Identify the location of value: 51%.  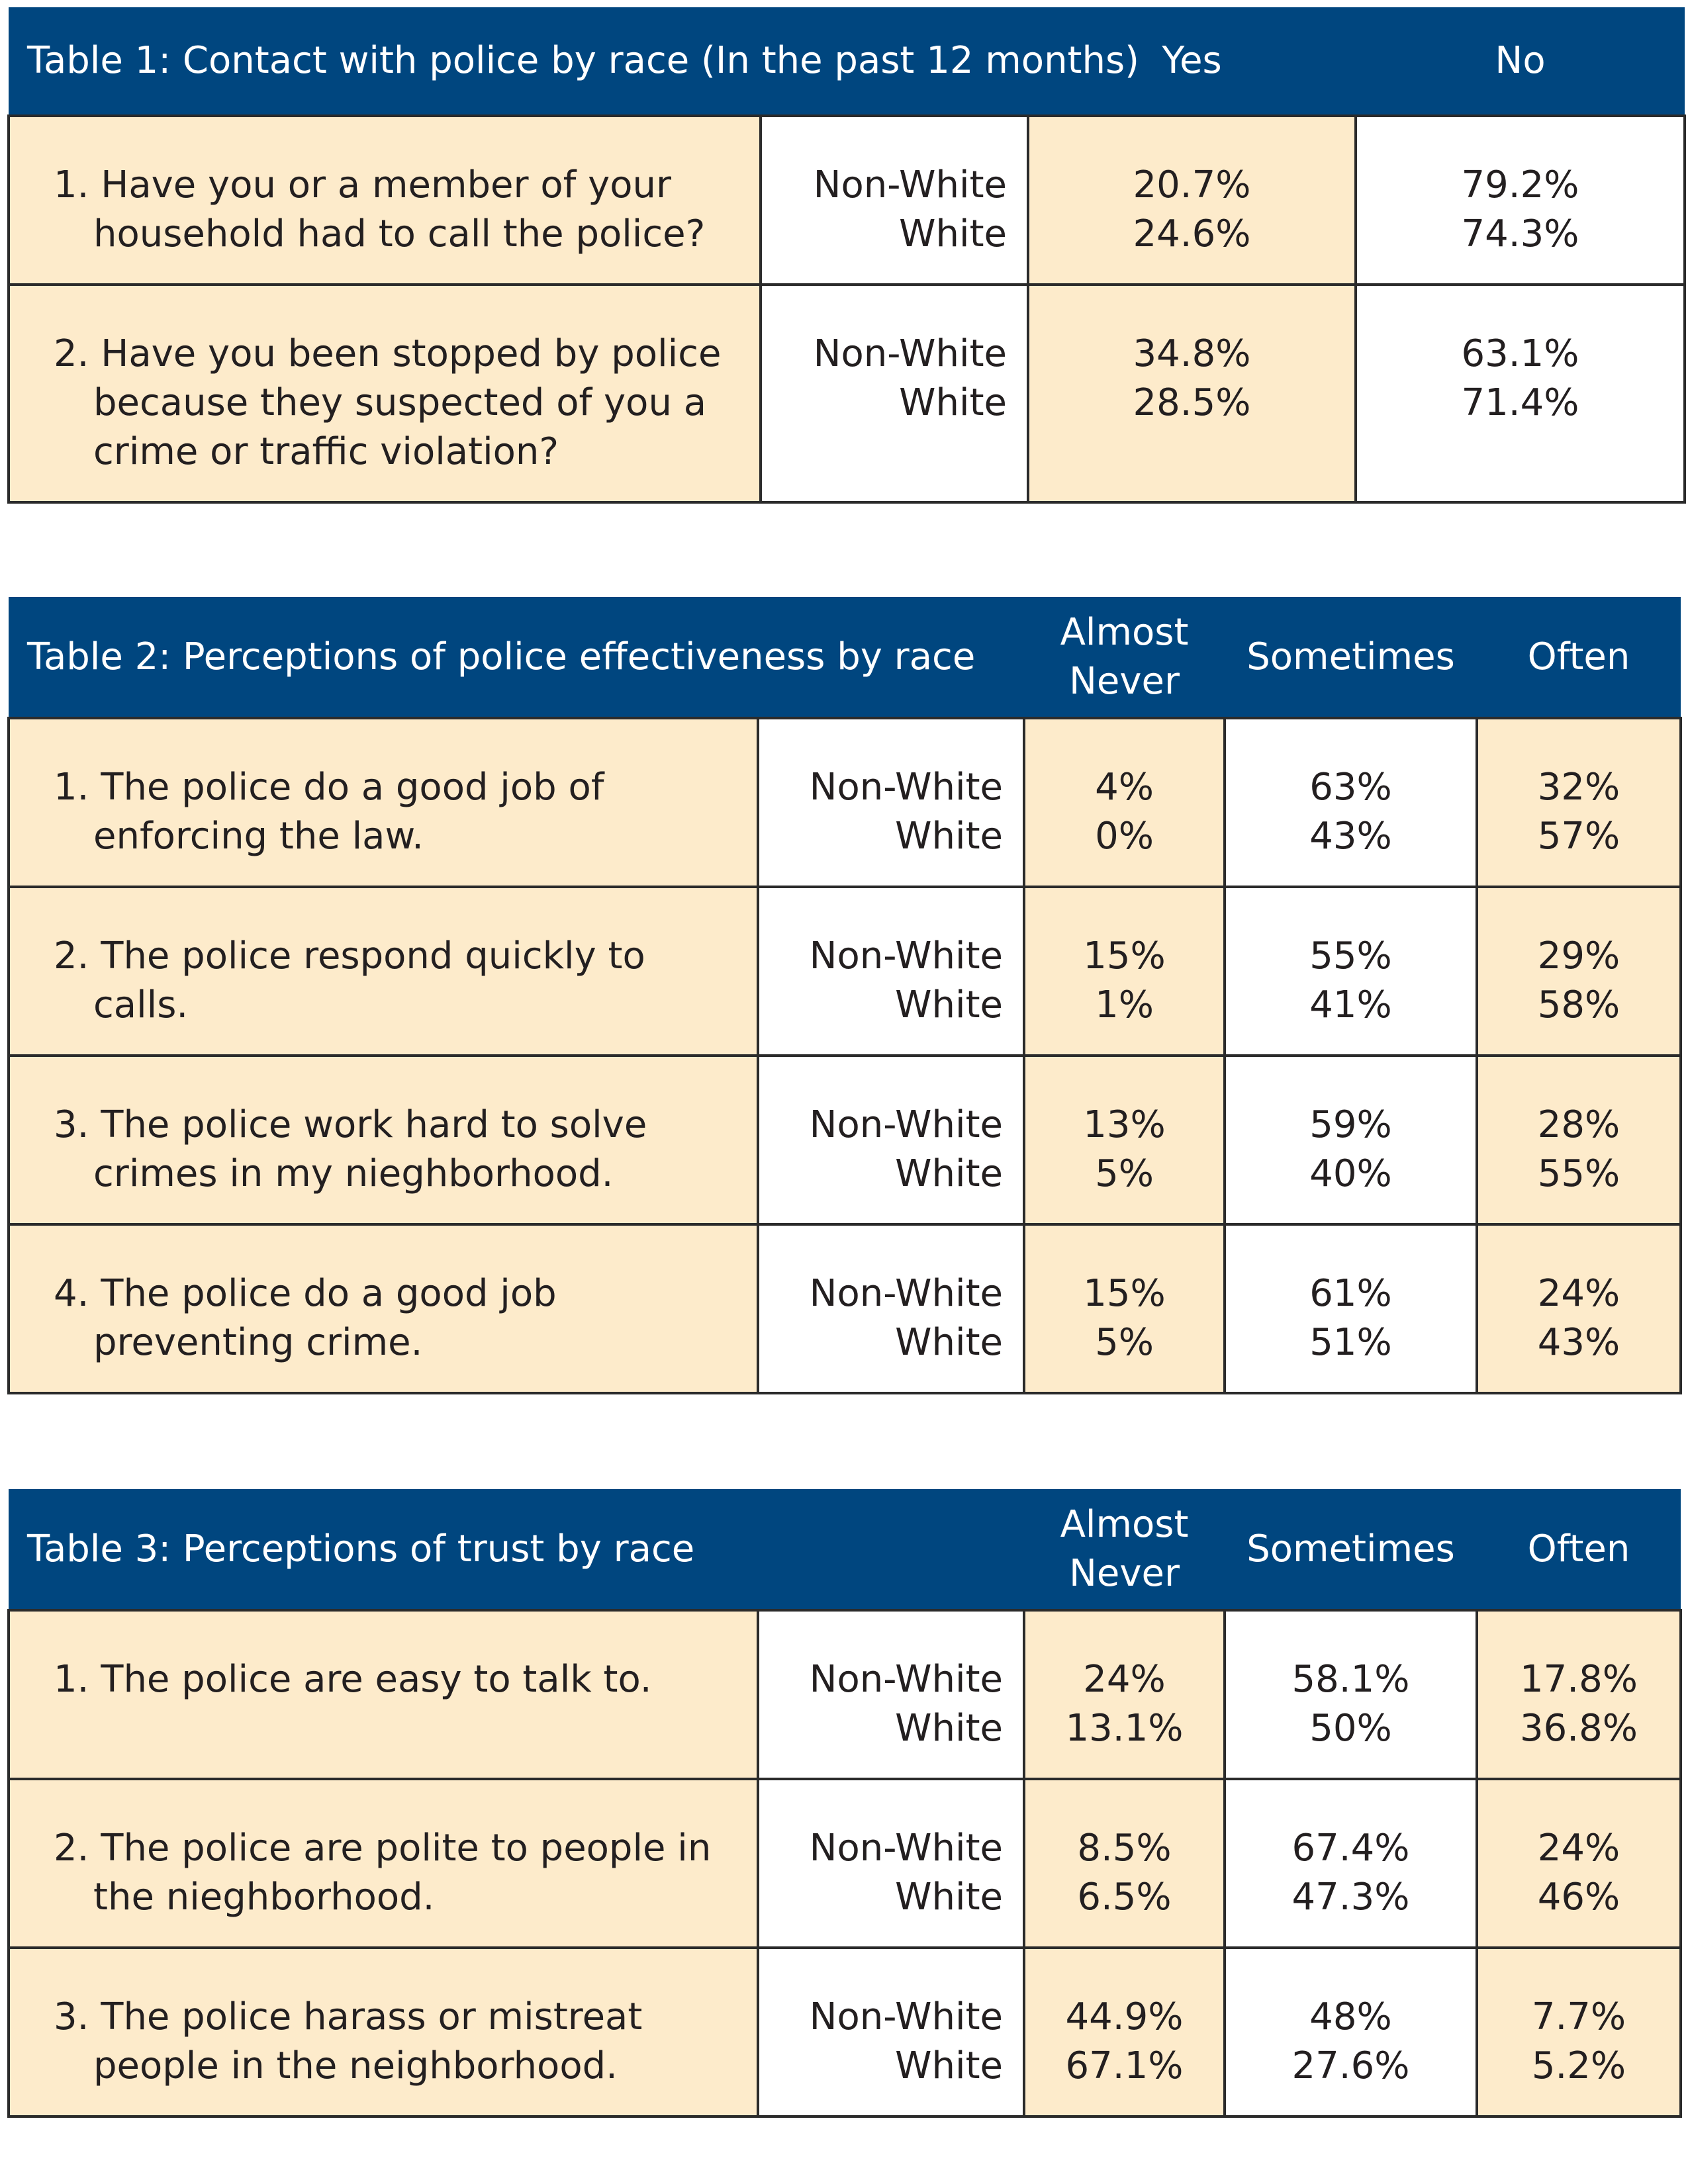
(1350, 1342).